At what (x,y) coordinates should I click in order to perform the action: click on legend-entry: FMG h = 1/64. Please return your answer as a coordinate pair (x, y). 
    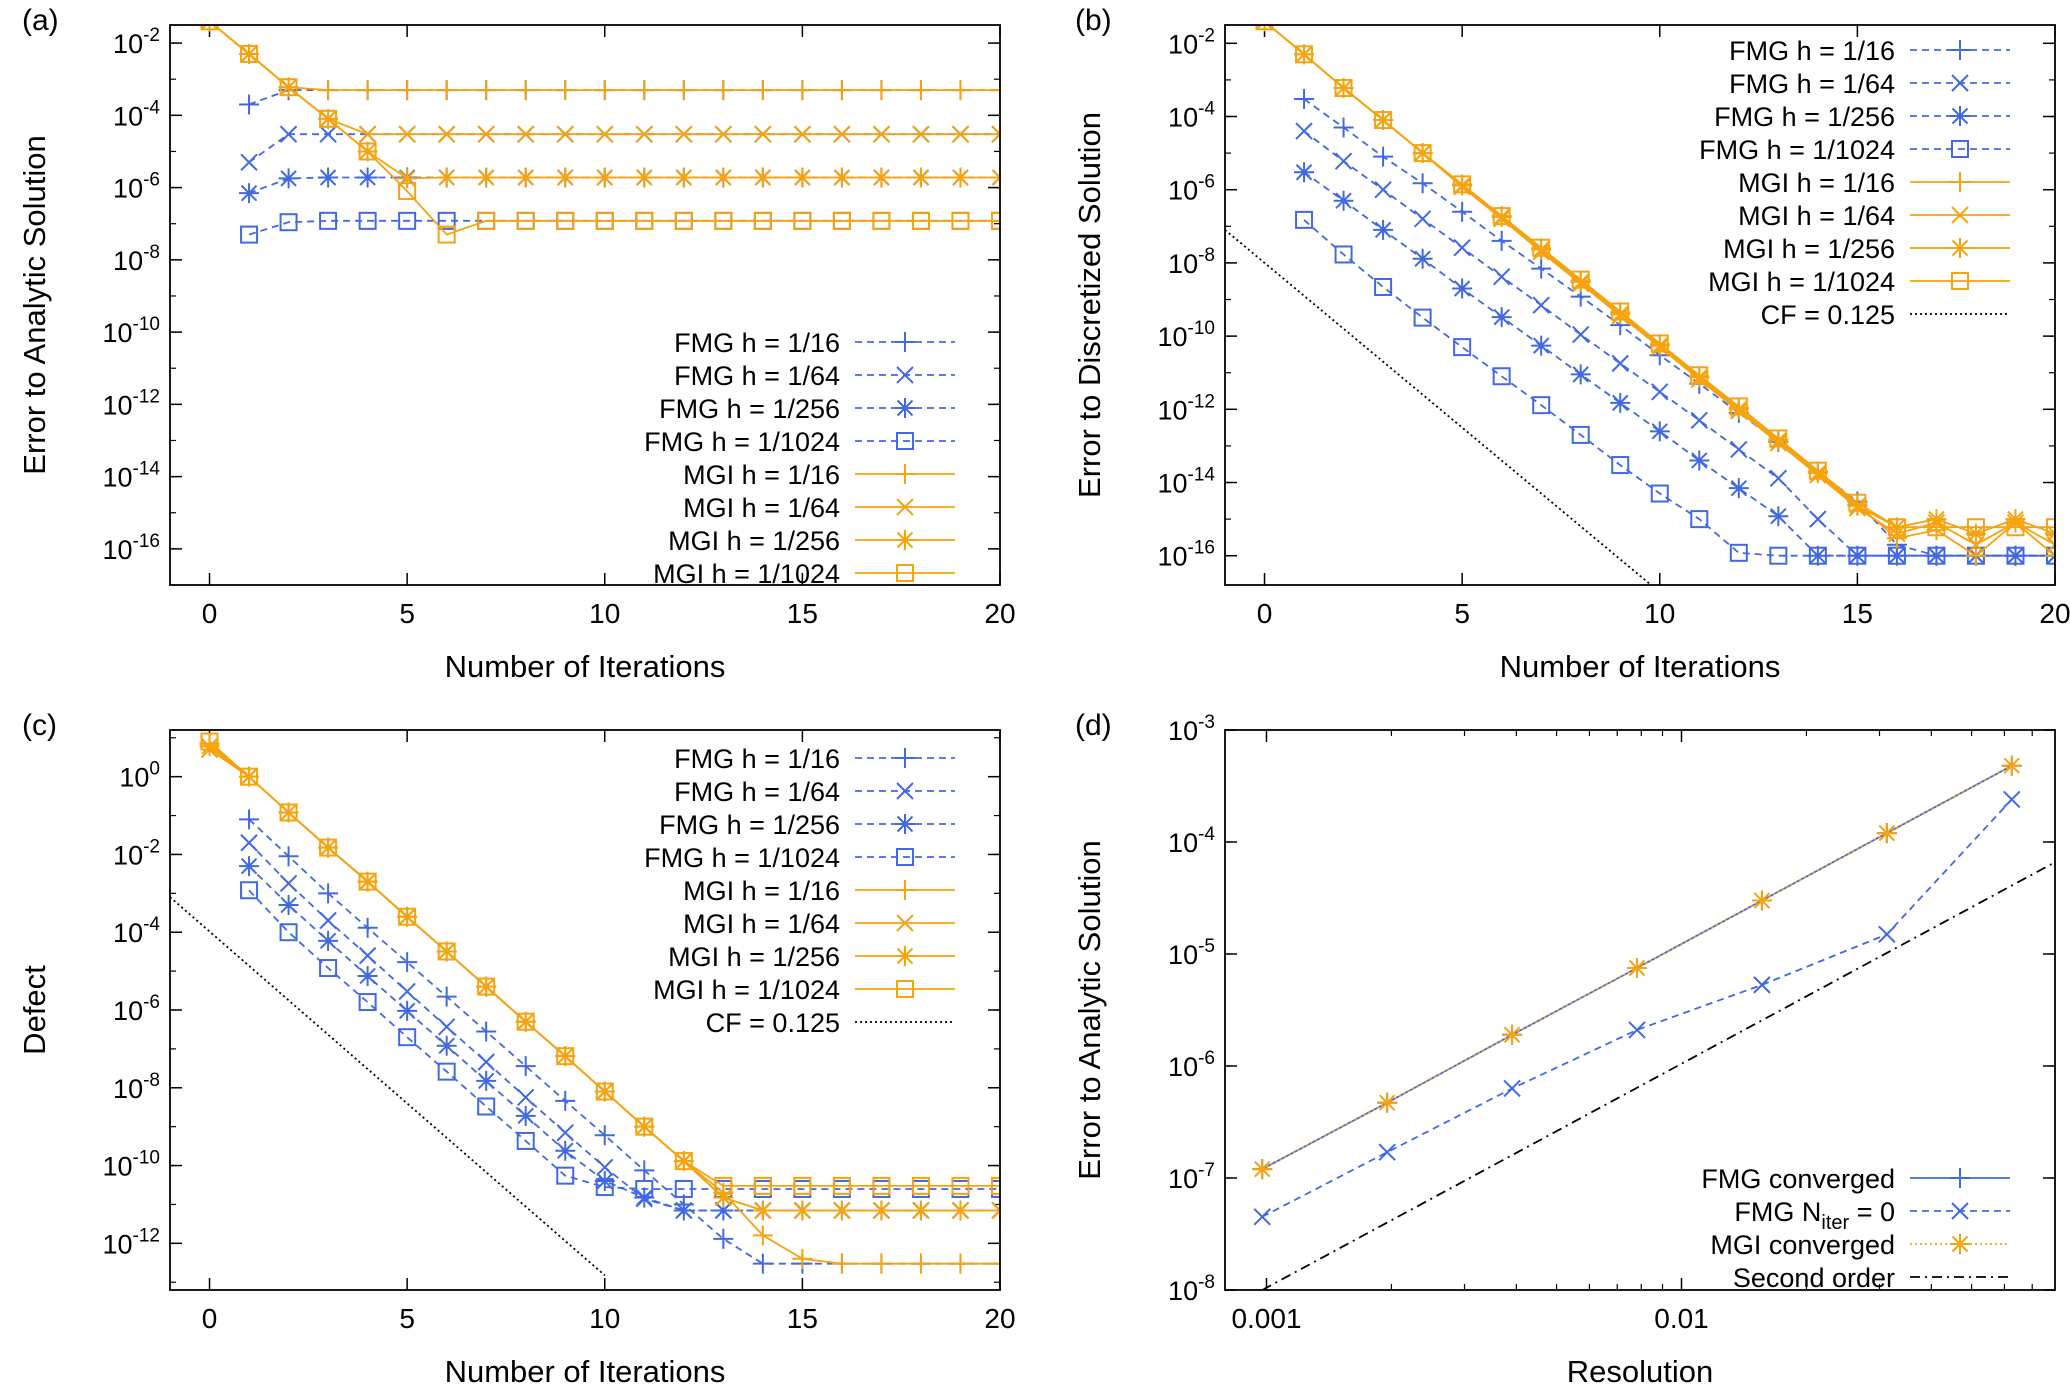
    Looking at the image, I should click on (814, 792).